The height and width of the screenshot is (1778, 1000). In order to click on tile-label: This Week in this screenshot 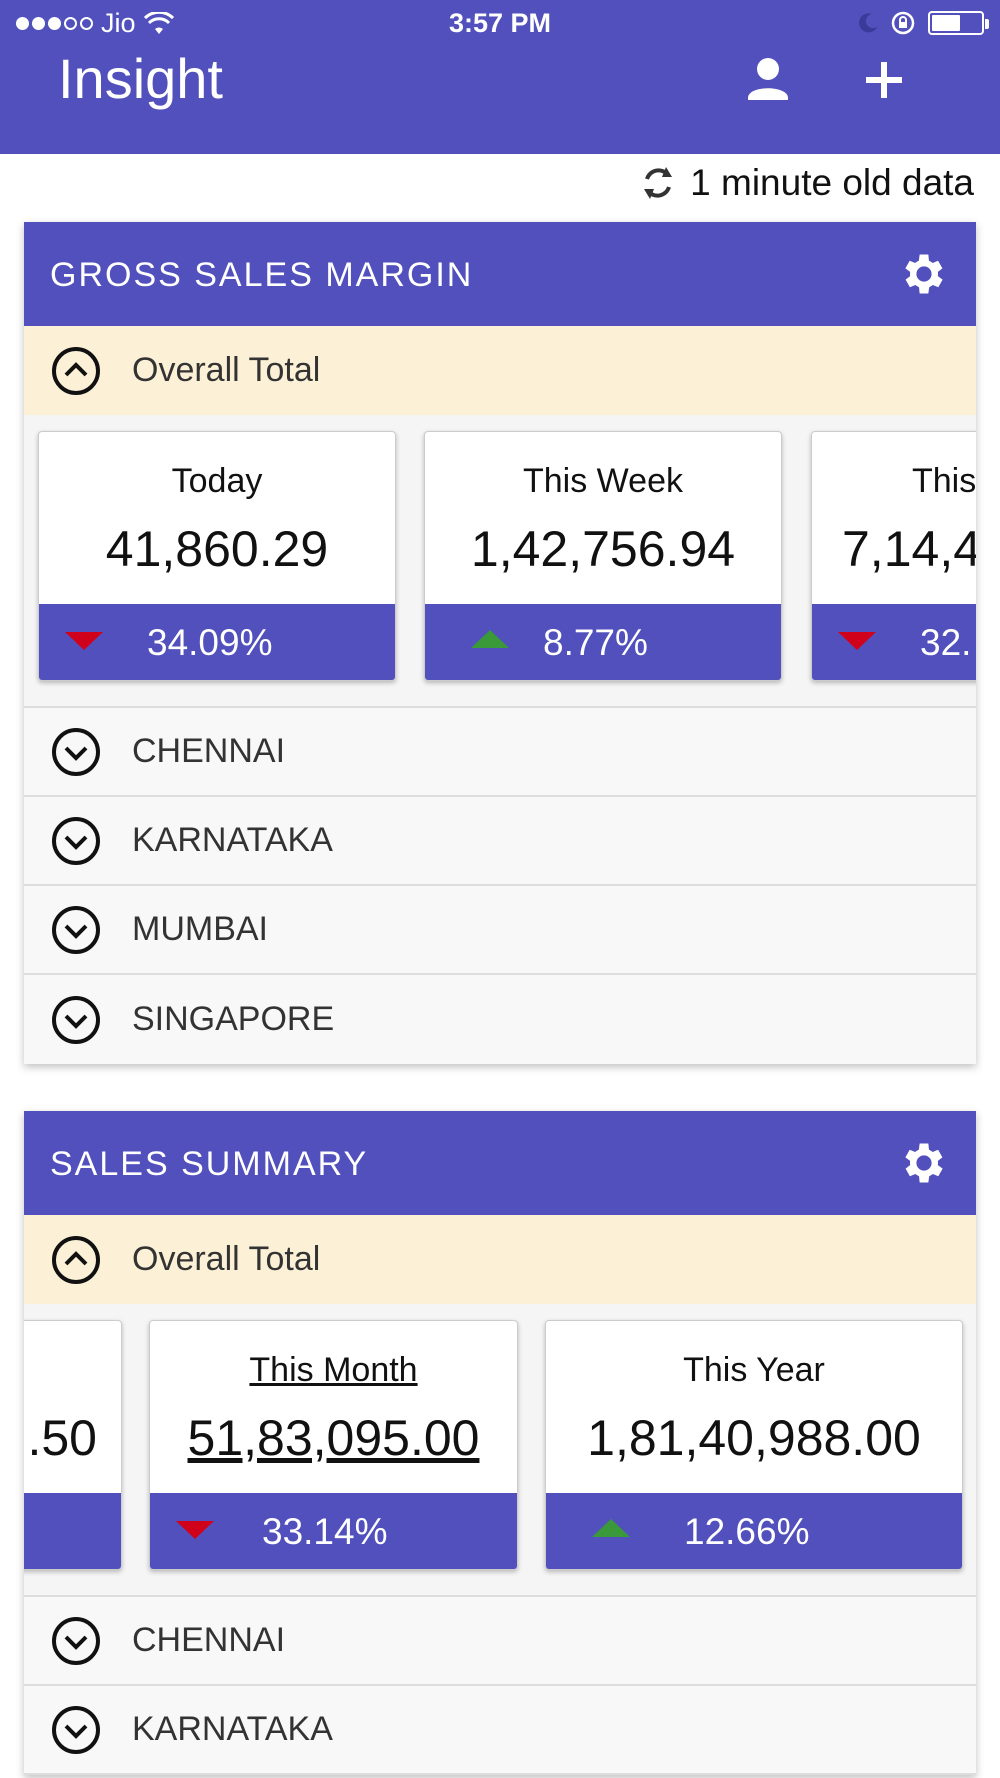, I will do `click(603, 481)`.